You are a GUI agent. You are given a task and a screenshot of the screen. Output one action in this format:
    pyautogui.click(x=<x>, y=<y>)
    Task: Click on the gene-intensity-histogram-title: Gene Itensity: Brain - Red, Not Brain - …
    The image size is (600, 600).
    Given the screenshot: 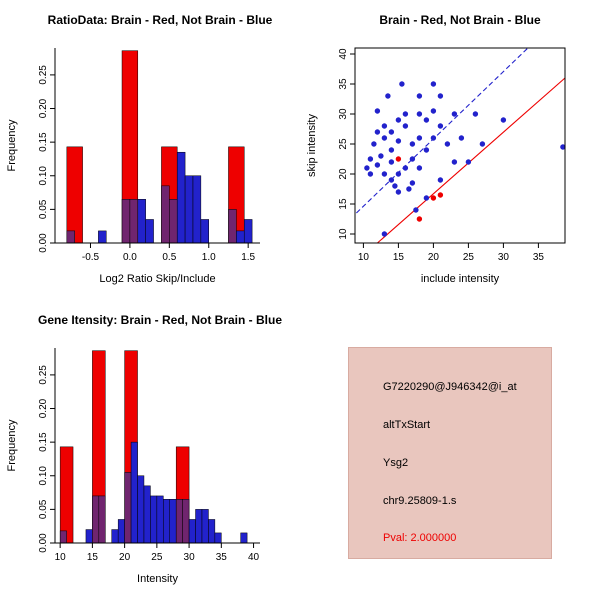 What is the action you would take?
    pyautogui.click(x=160, y=320)
    